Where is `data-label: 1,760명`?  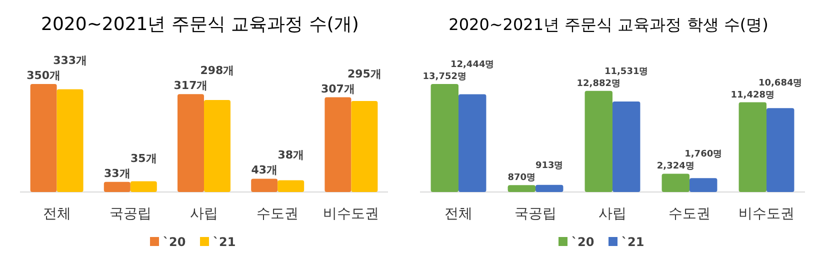 data-label: 1,760명 is located at coordinates (703, 155).